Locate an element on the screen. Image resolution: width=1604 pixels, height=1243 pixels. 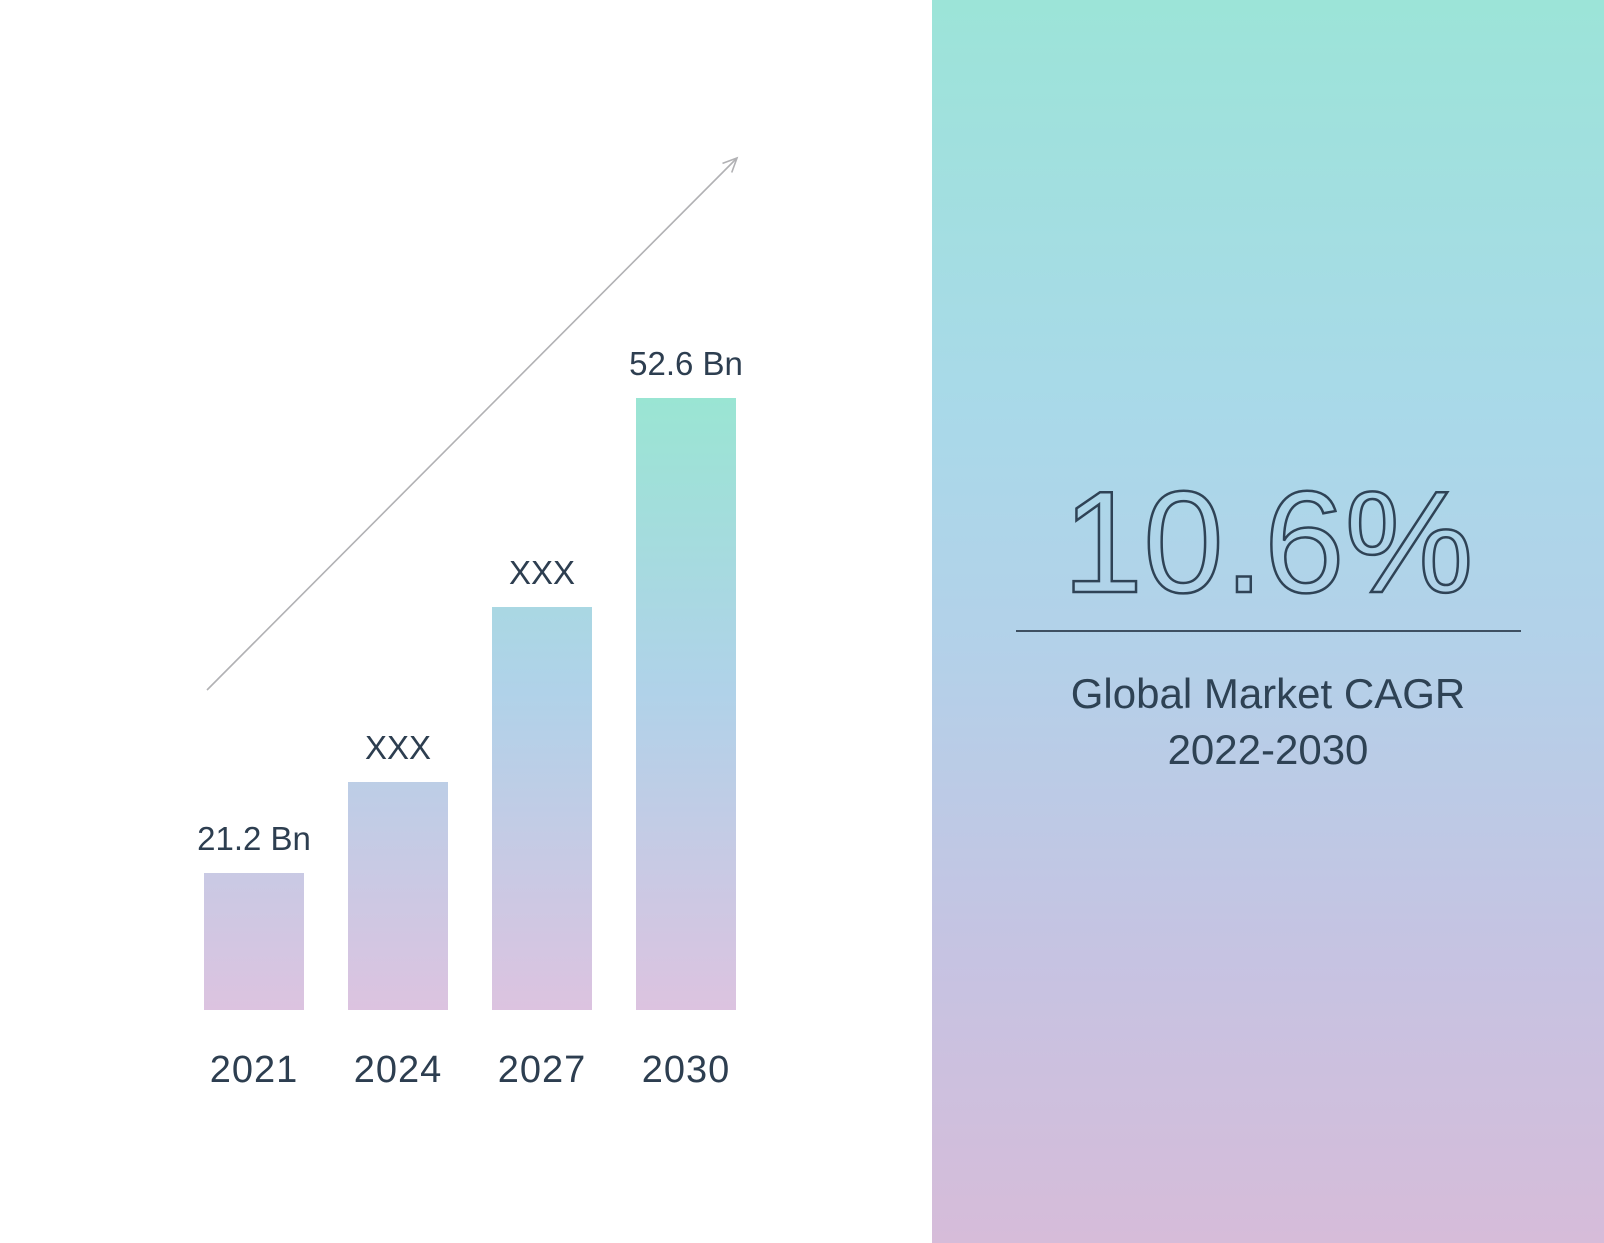
divider is located at coordinates (1268, 631).